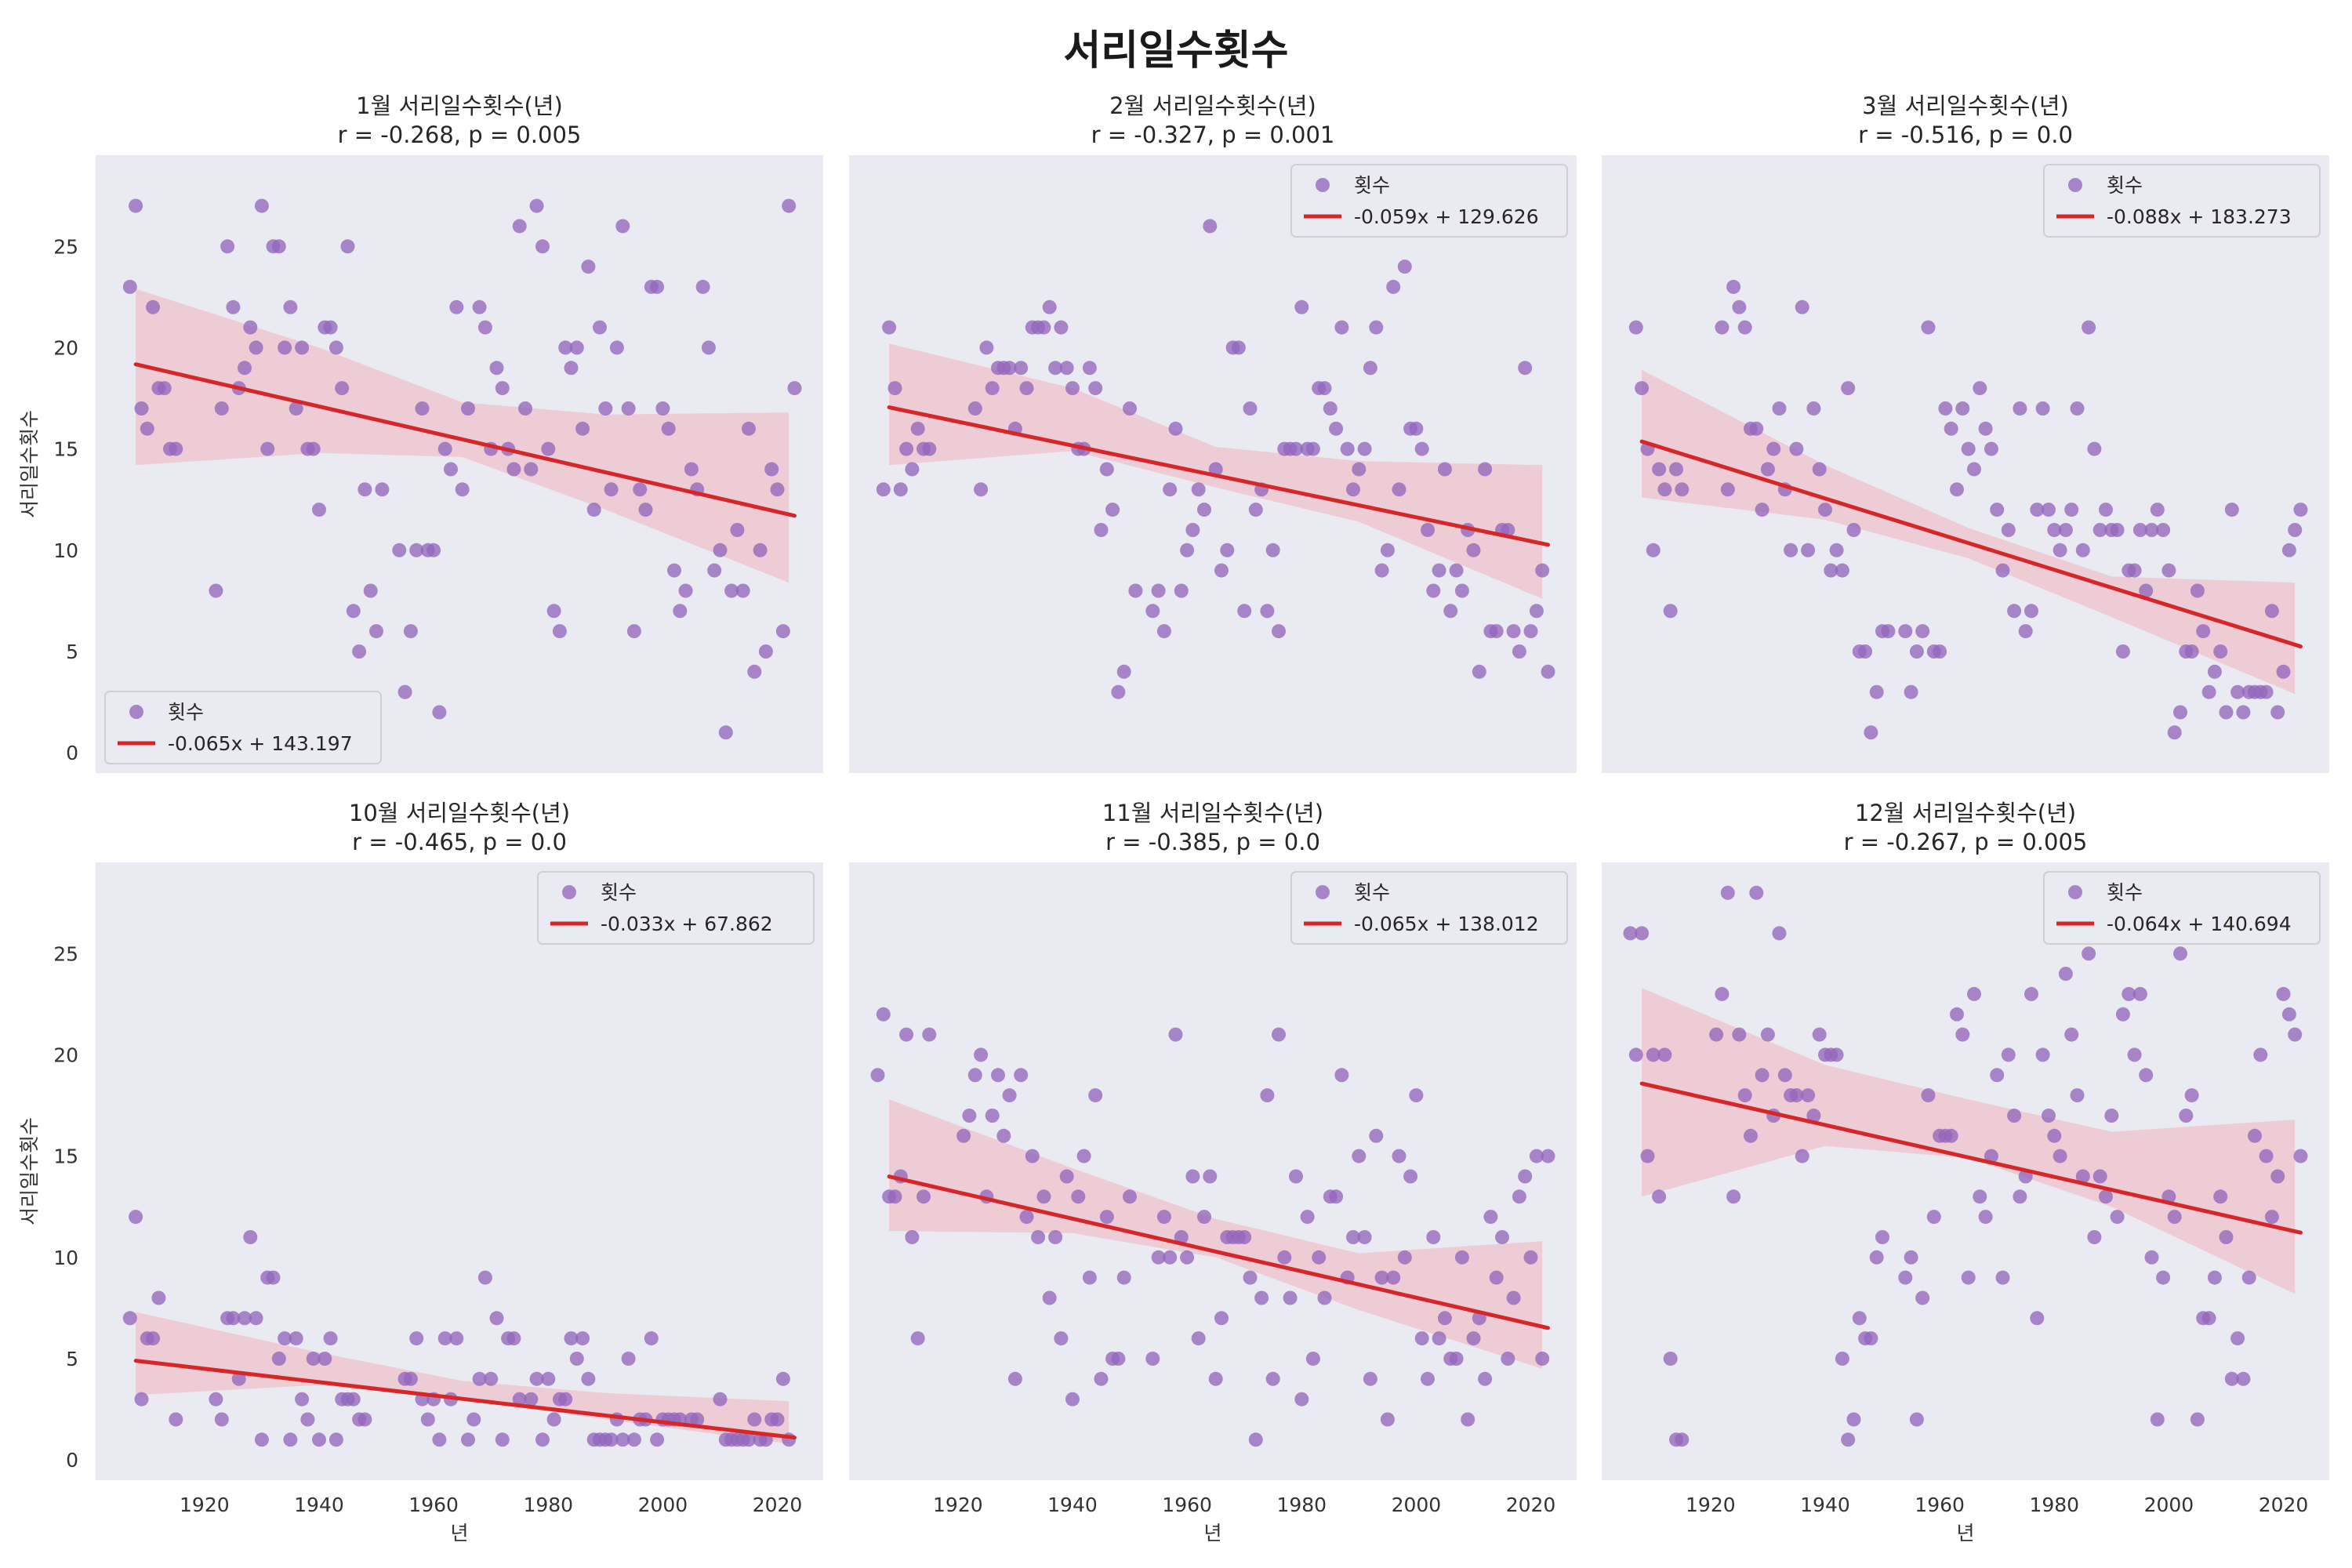 Image resolution: width=2352 pixels, height=1568 pixels. Describe the element at coordinates (65, 347) in the screenshot. I see `y-tick-label: 20` at that location.